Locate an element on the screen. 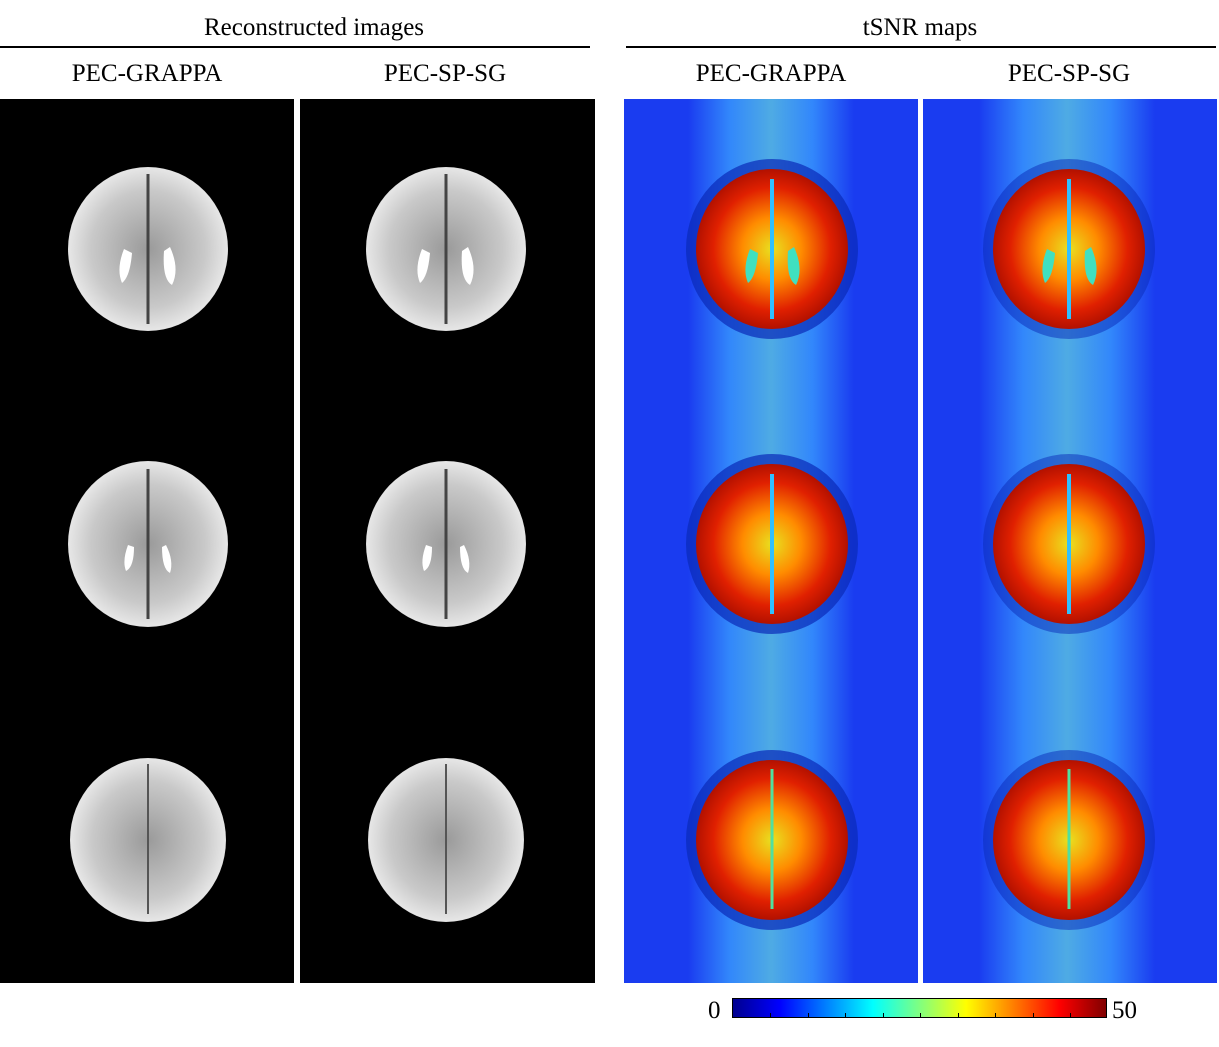 Image resolution: width=1219 pixels, height=1047 pixels. colorbar is located at coordinates (919, 1008).